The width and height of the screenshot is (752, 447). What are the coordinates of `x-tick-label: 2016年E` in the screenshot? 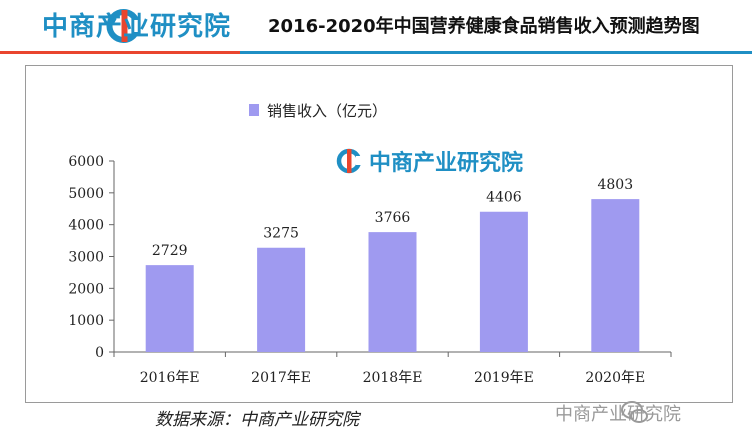 It's located at (170, 378).